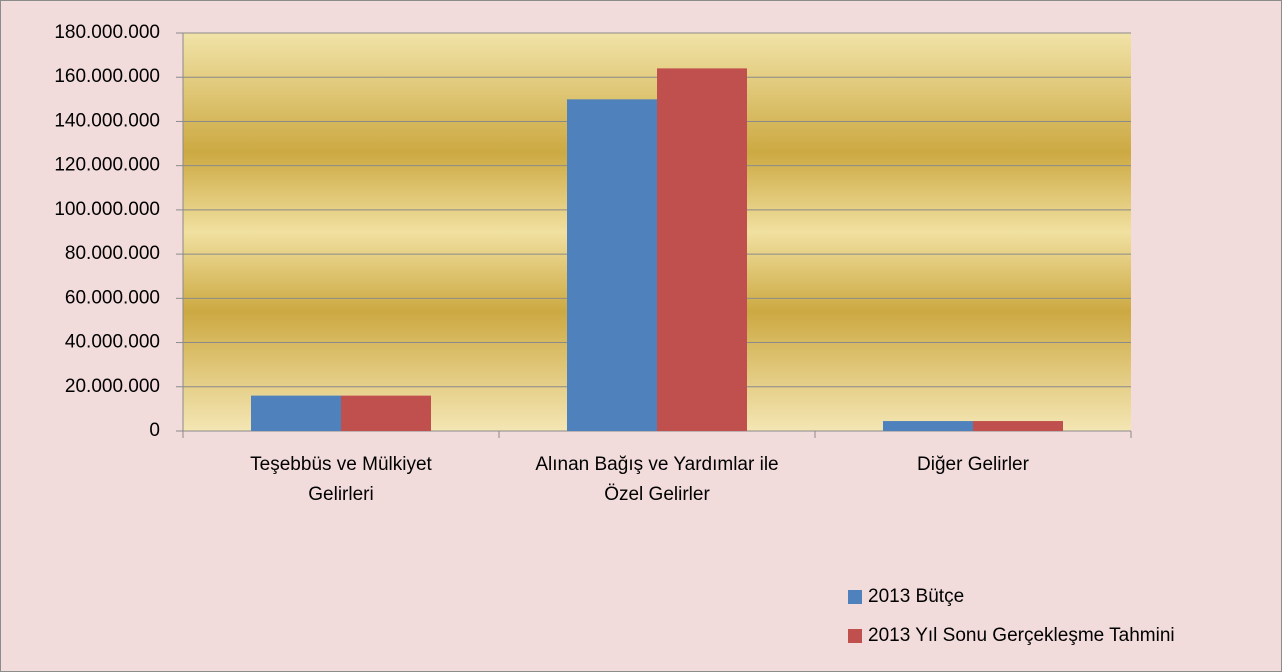 This screenshot has height=672, width=1282. I want to click on y-tick-label: 120.000.000, so click(107, 165).